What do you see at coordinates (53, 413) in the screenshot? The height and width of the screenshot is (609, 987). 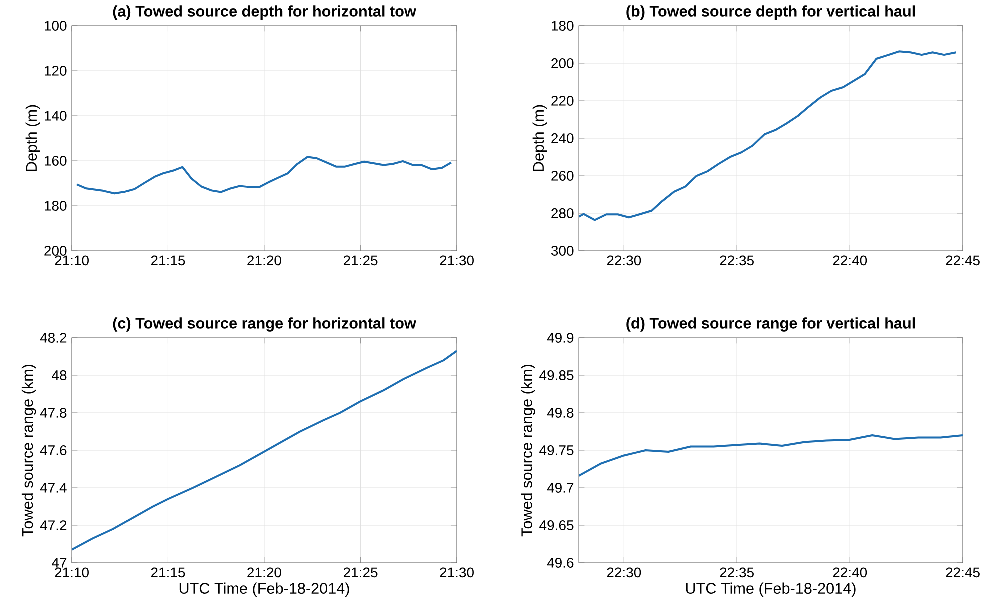 I see `y-tick-label: 47.8` at bounding box center [53, 413].